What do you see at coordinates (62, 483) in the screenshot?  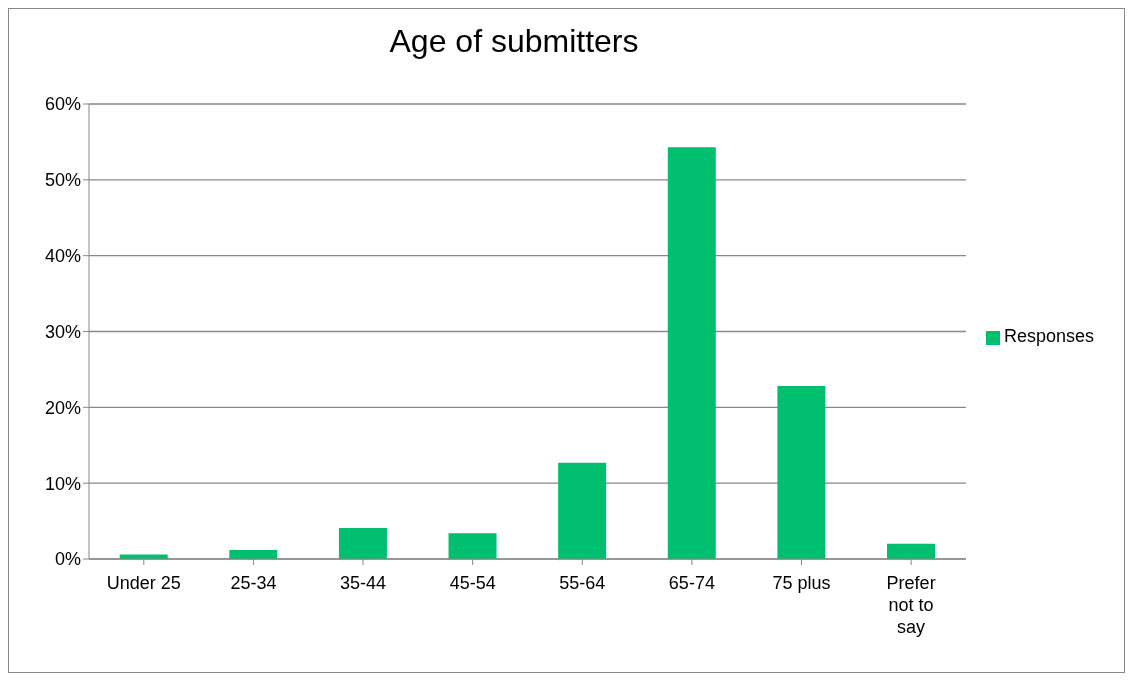 I see `y-tick-label: 10%` at bounding box center [62, 483].